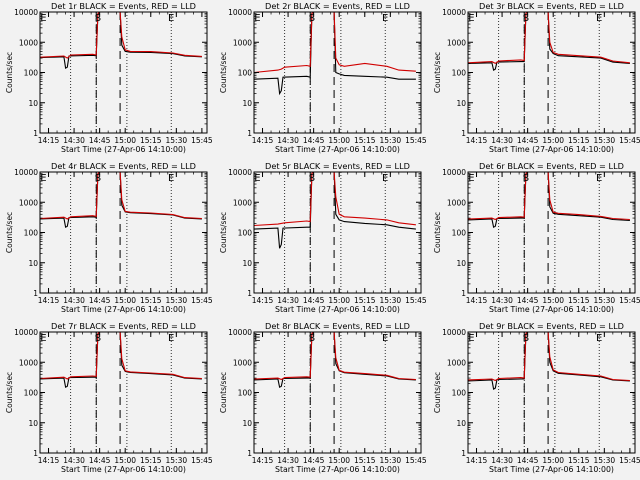  What do you see at coordinates (551, 6) in the screenshot?
I see `chart-title: Det 3r BLACK = Events, RED = LLD` at bounding box center [551, 6].